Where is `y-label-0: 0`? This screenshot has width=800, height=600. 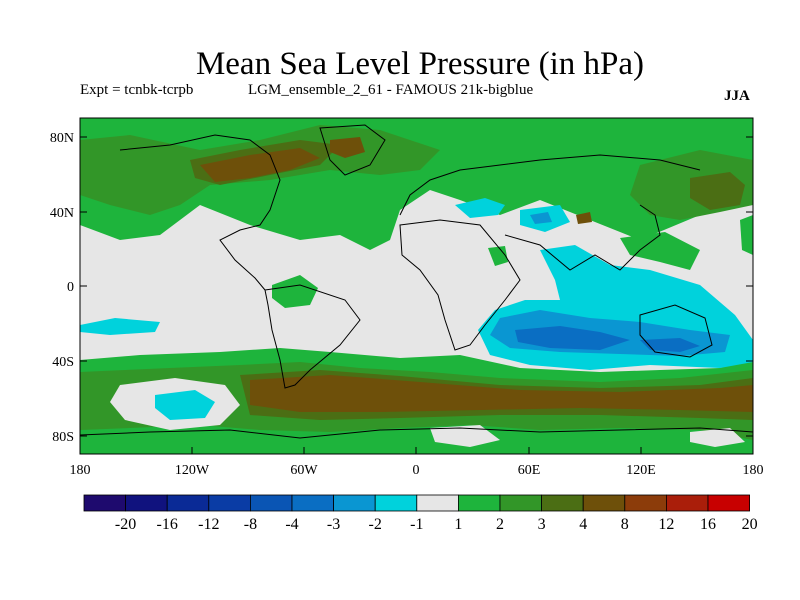 y-label-0: 0 is located at coordinates (70, 287).